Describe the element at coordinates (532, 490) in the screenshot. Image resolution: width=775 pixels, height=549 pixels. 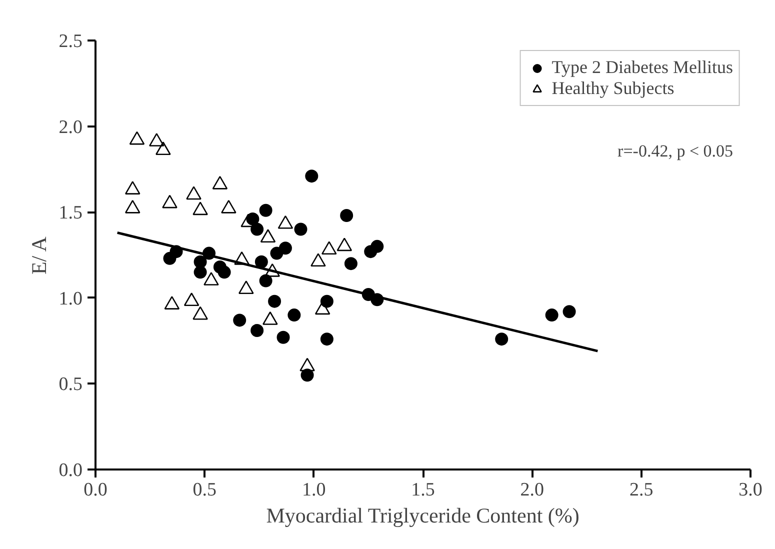
I see `x-tick-label: 2.0` at that location.